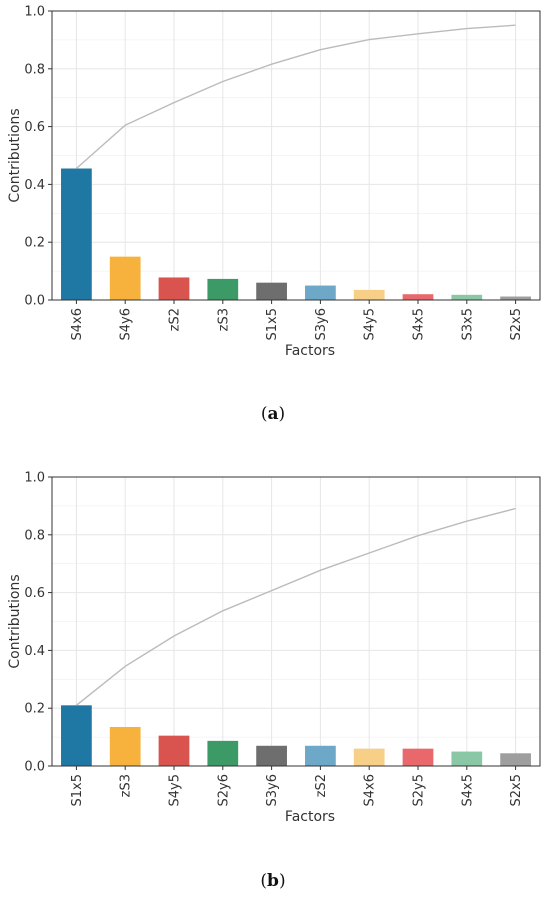  I want to click on x-tick-label-s2y5: S2y5, so click(419, 790).